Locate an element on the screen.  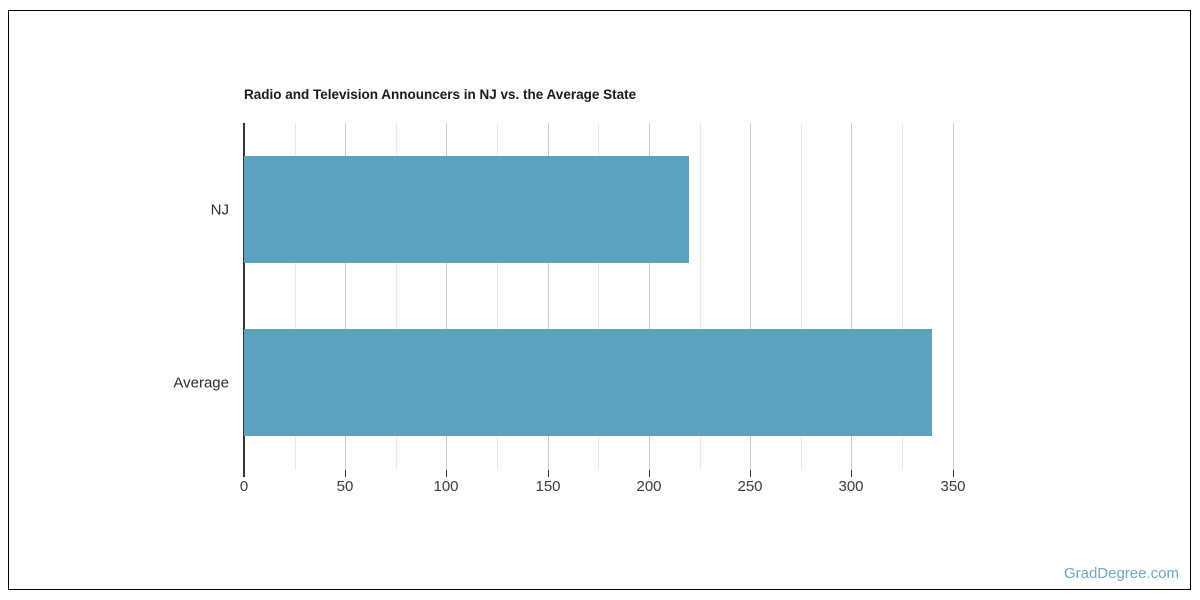
tick-label: 250 is located at coordinates (750, 486).